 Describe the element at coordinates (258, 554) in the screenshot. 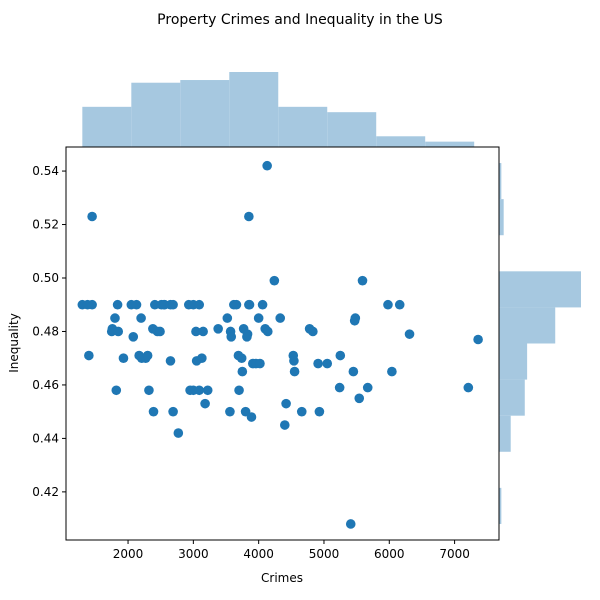

I see `x-tick-label: 4000` at that location.